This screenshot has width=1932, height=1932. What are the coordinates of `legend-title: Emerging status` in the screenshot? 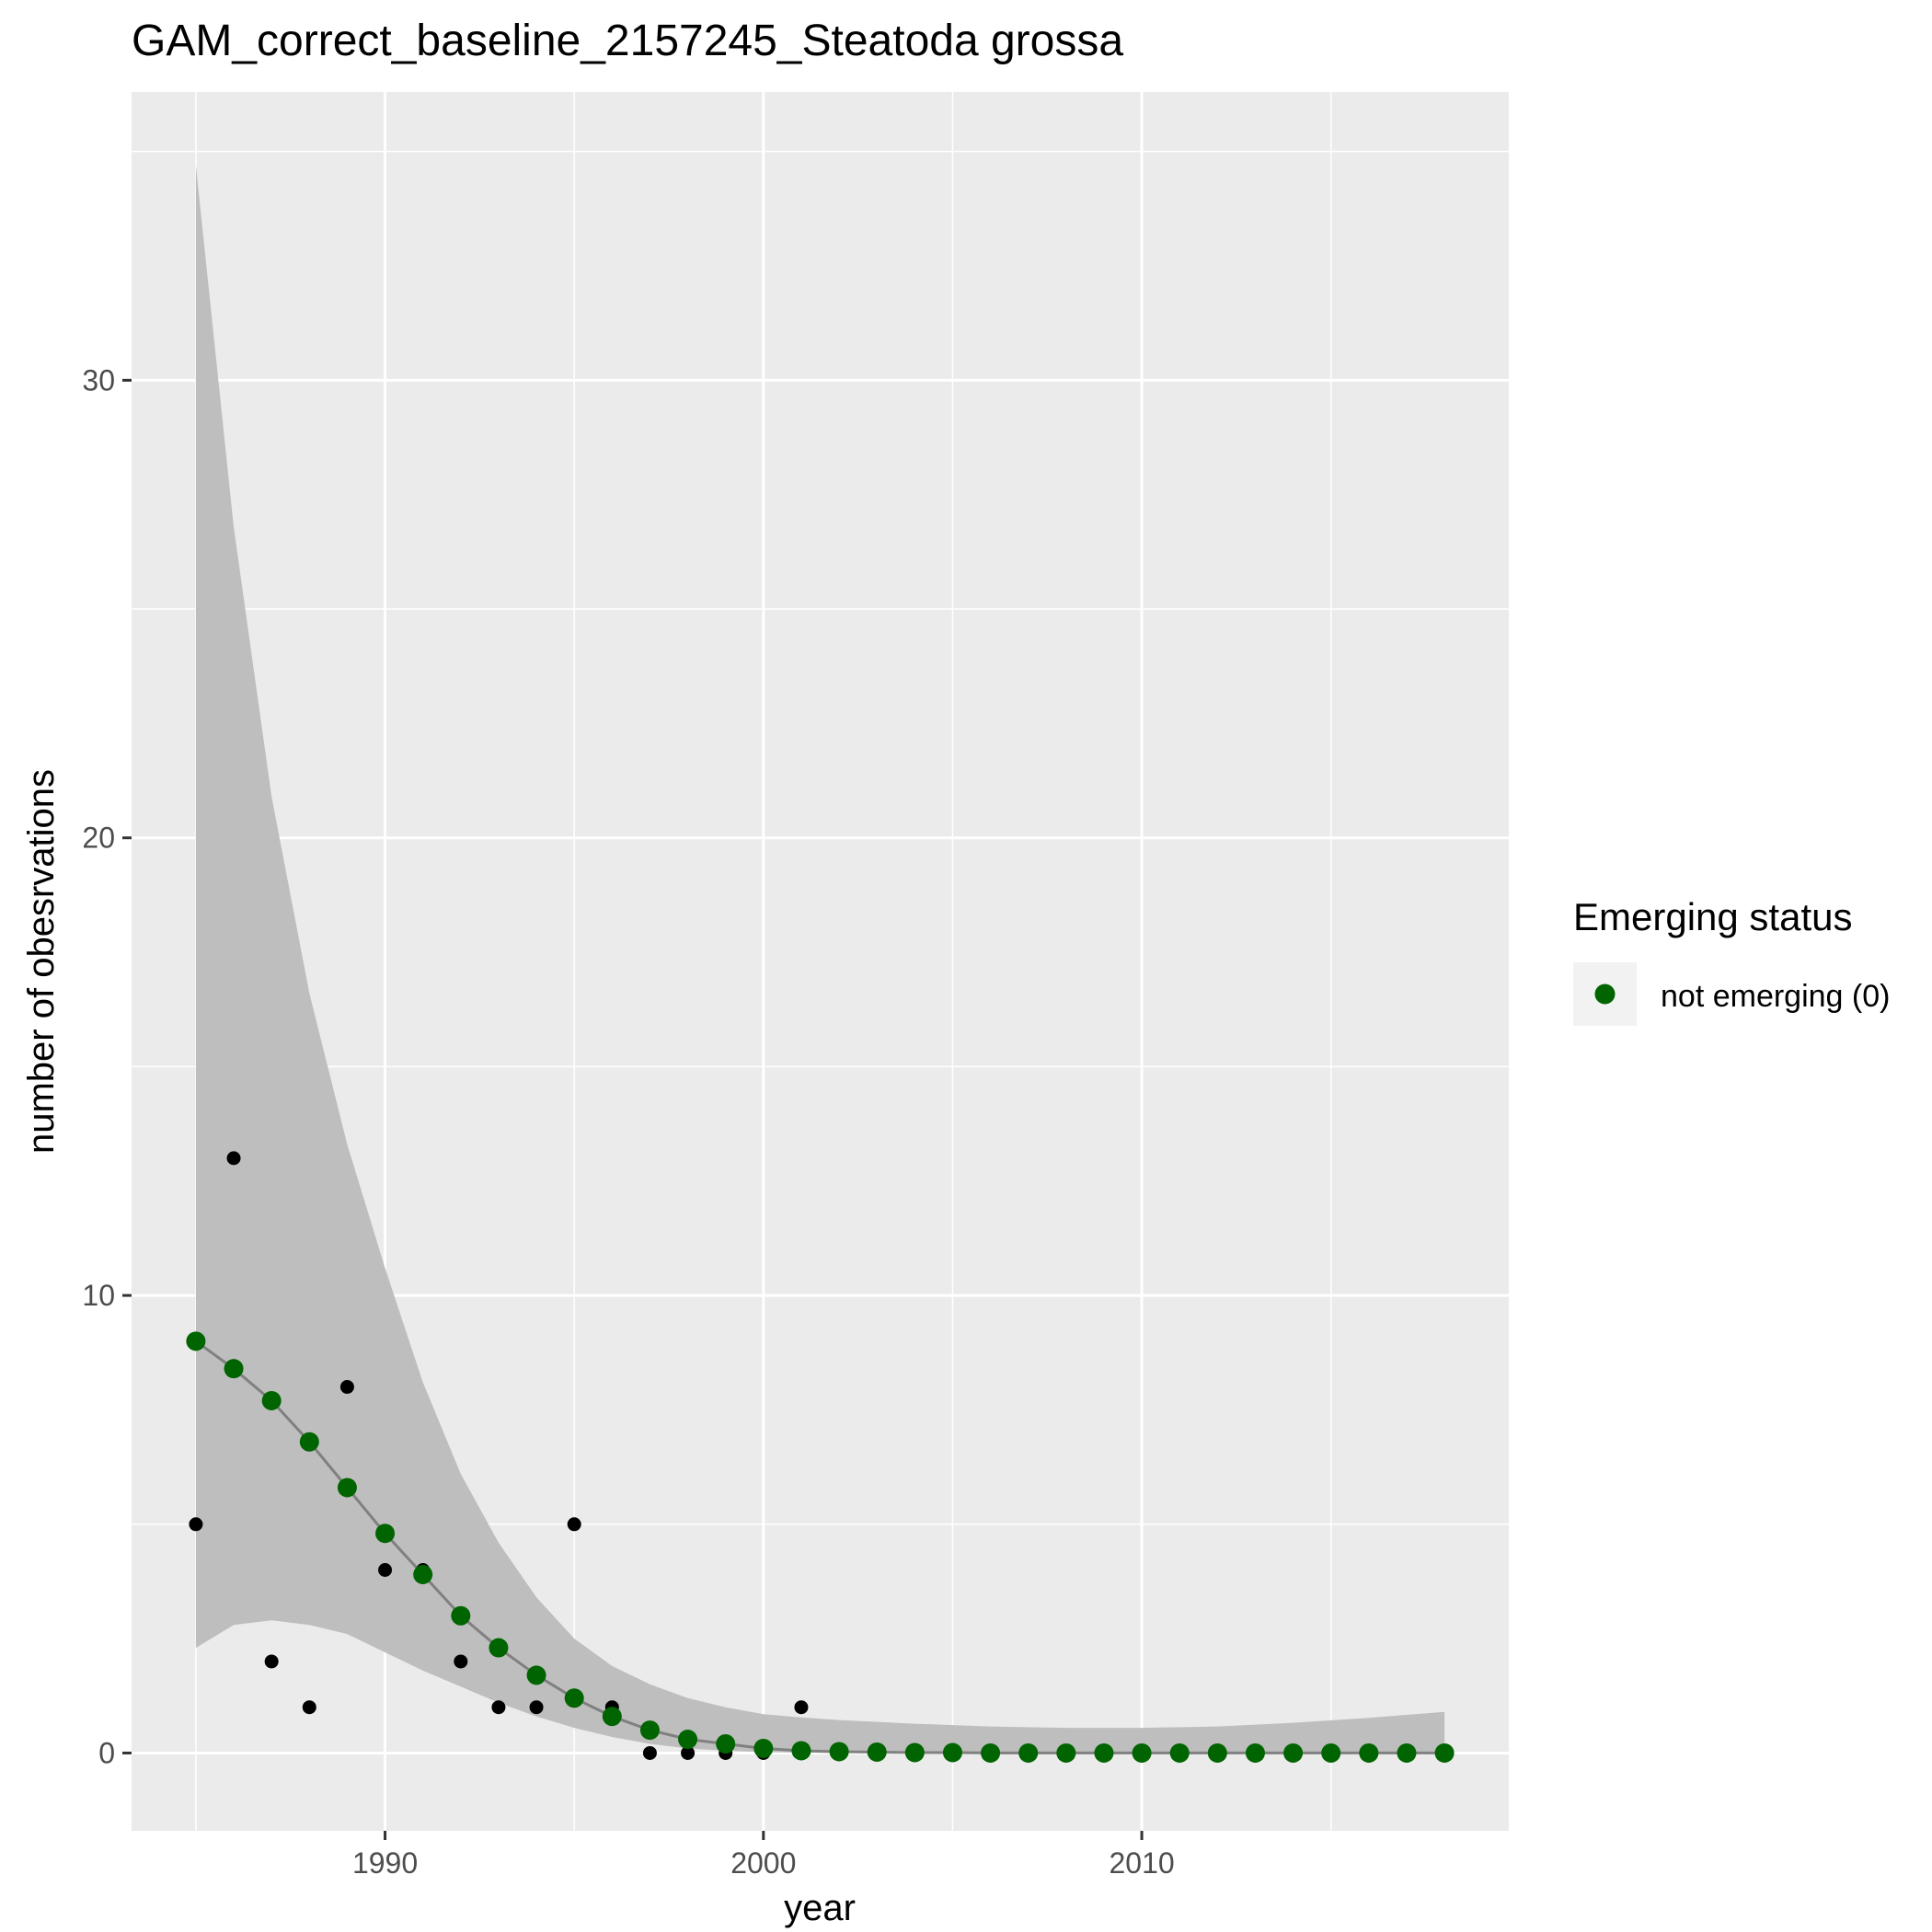 It's located at (1712, 916).